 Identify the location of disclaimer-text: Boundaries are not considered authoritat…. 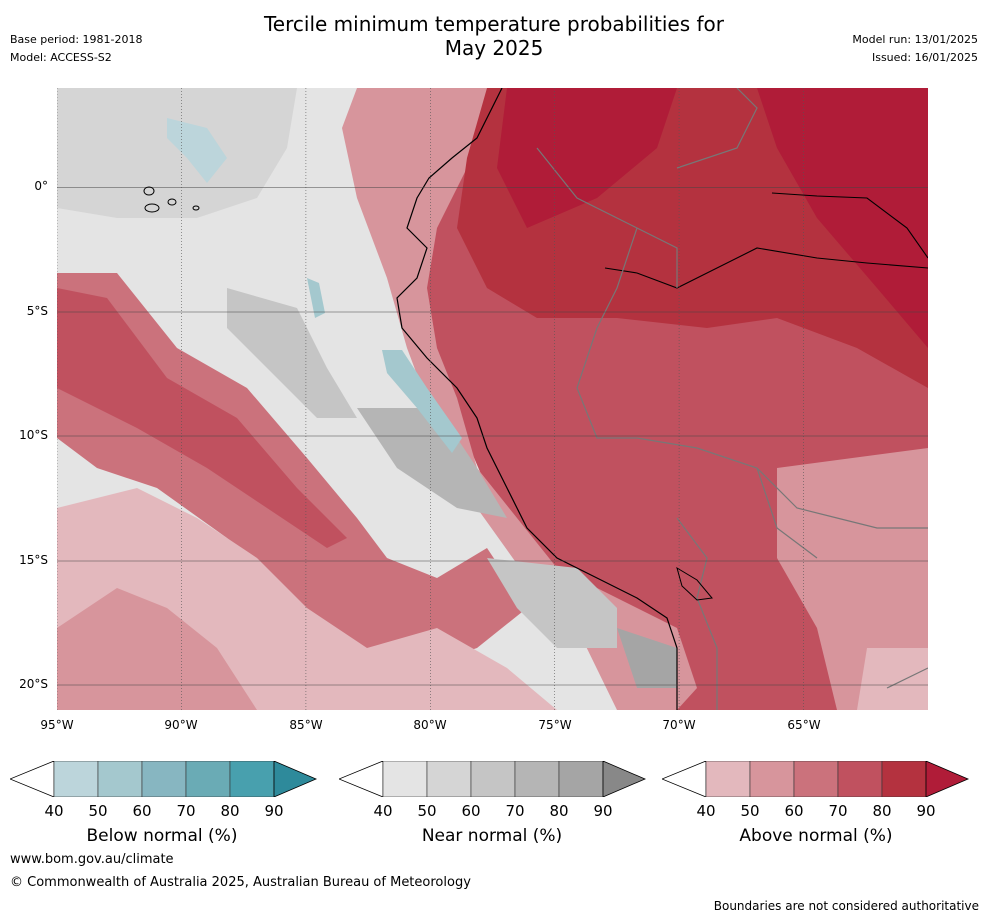
(846, 906).